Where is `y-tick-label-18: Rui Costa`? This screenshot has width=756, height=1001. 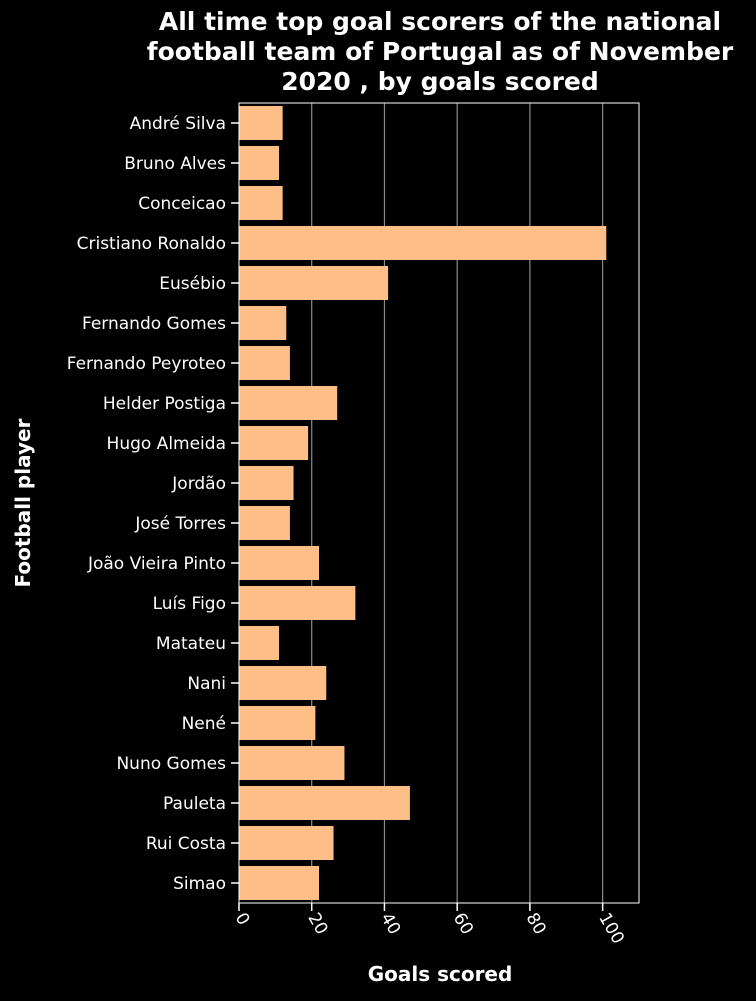 y-tick-label-18: Rui Costa is located at coordinates (186, 844).